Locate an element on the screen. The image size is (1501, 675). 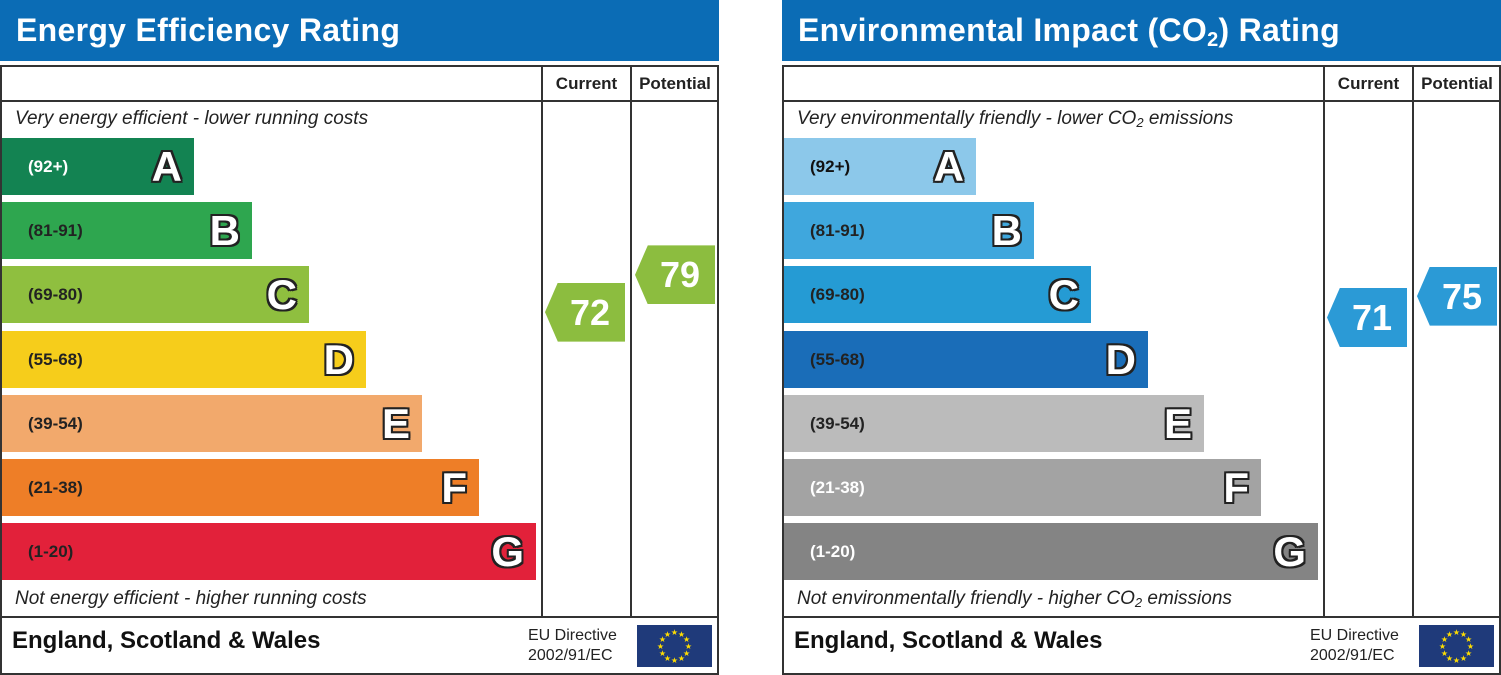
potential-rating-arrow: 75 is located at coordinates (1457, 296).